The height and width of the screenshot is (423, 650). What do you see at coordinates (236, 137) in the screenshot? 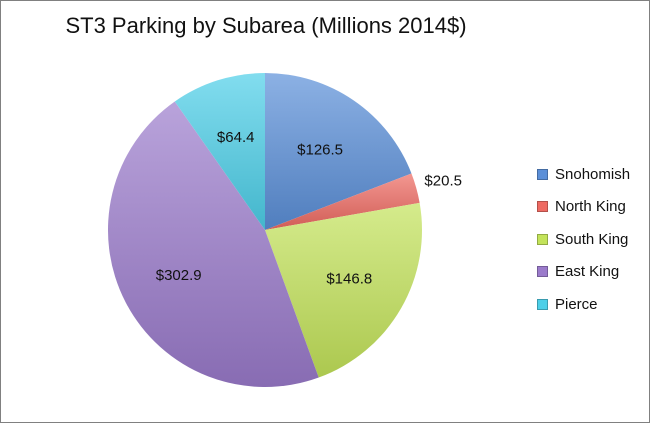
I see `data-label-pierce: $64.4` at bounding box center [236, 137].